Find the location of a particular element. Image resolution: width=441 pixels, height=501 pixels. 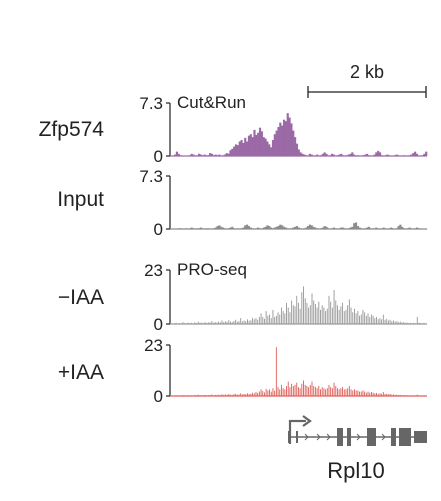

track-1: Input 7.3 0 is located at coordinates (242, 203).